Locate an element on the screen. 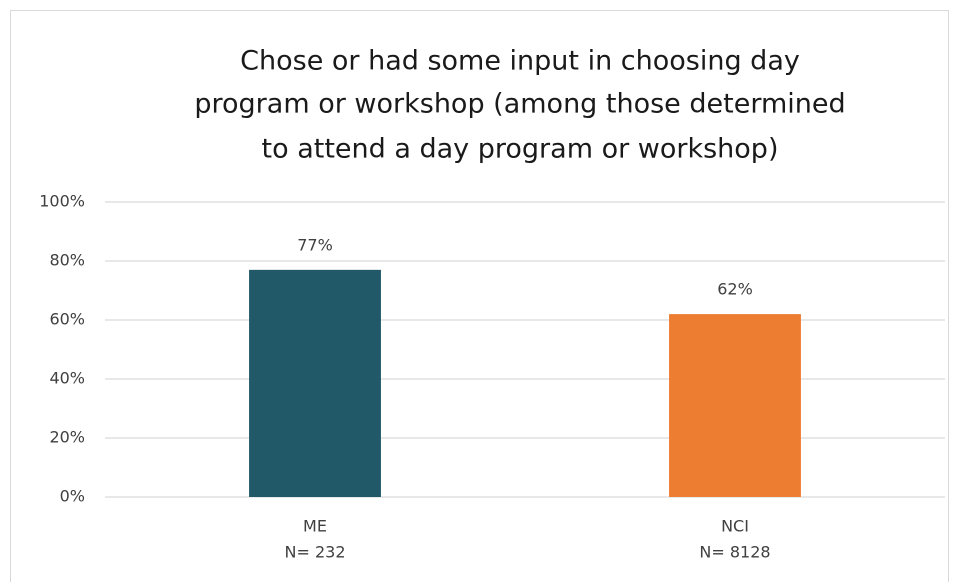 The image size is (961, 582). x-tick-label: NCI is located at coordinates (735, 526).